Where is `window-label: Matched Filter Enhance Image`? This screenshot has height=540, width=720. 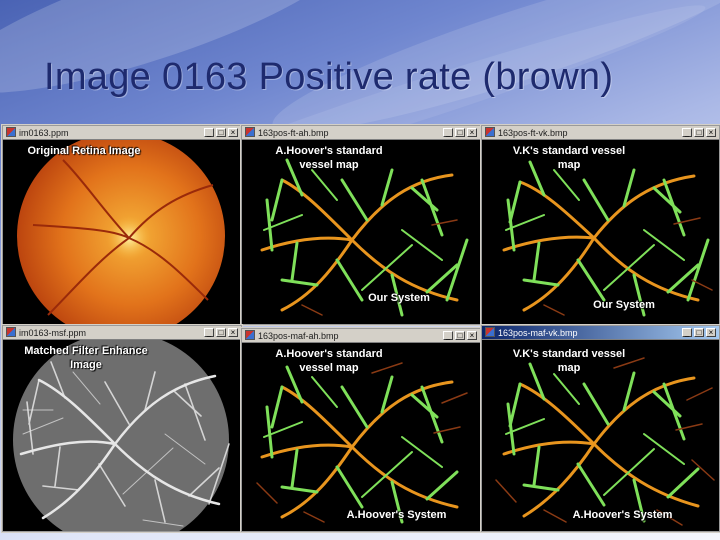 window-label: Matched Filter Enhance Image is located at coordinates (86, 358).